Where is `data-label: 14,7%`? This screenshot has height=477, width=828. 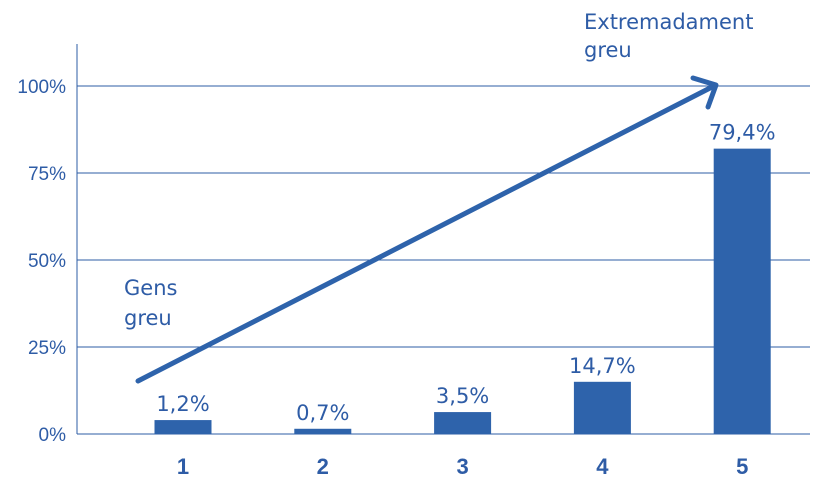 data-label: 14,7% is located at coordinates (602, 366).